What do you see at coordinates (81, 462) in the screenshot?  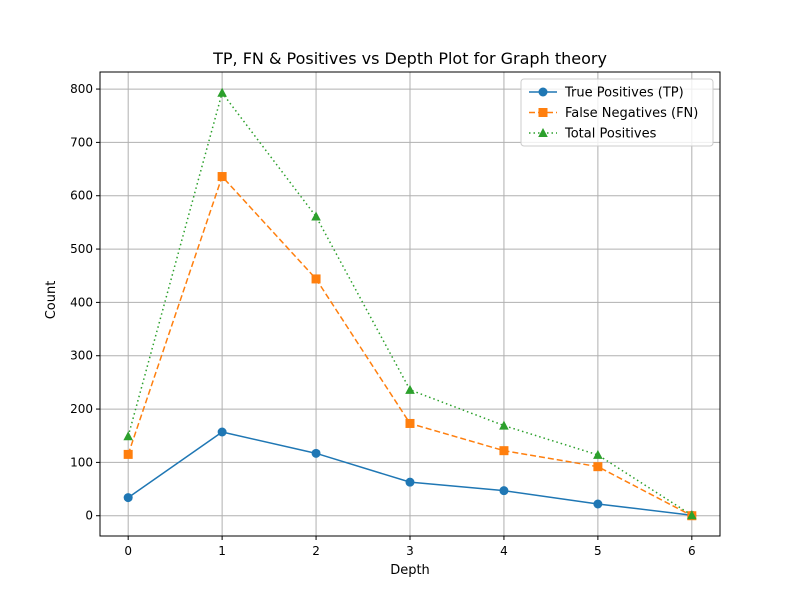 I see `y-tick-label: 100` at bounding box center [81, 462].